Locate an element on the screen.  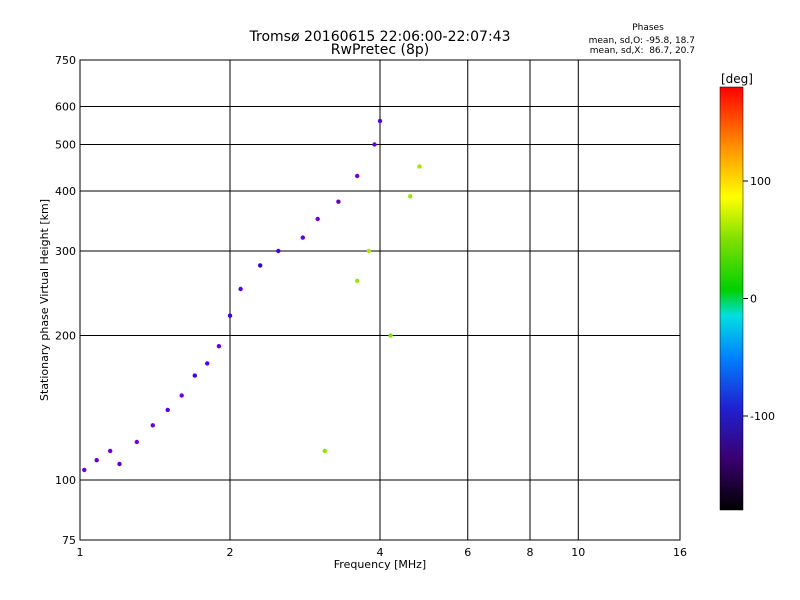
x-tick-label: 16 is located at coordinates (680, 552).